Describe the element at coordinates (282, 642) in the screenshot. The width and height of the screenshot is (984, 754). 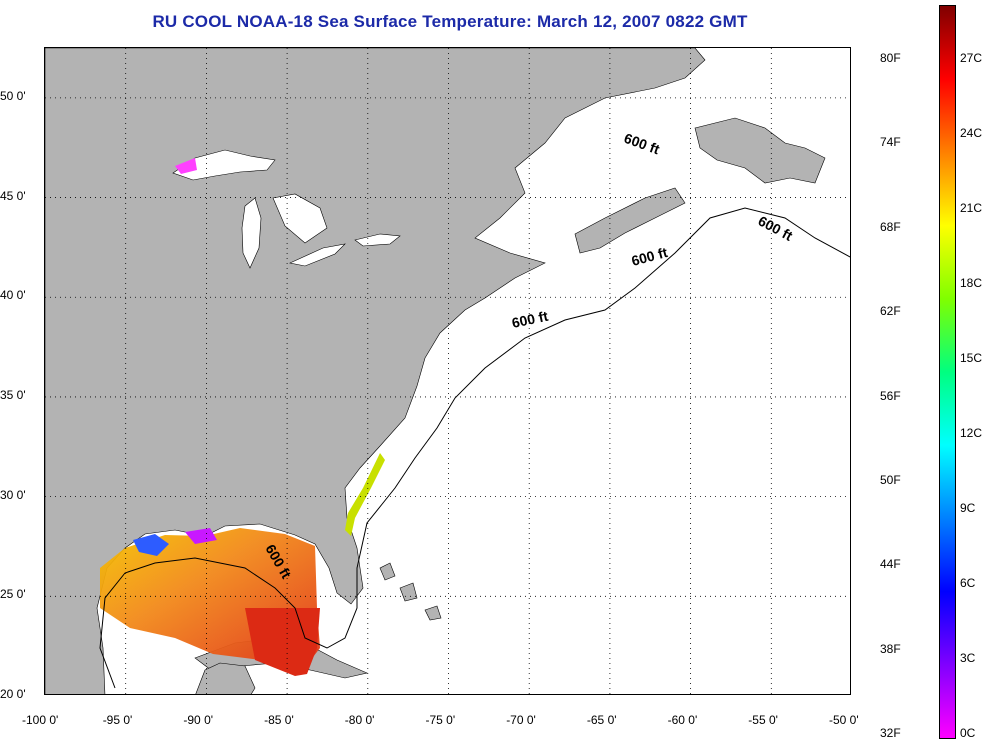
I see `sst-yucatan-channel` at that location.